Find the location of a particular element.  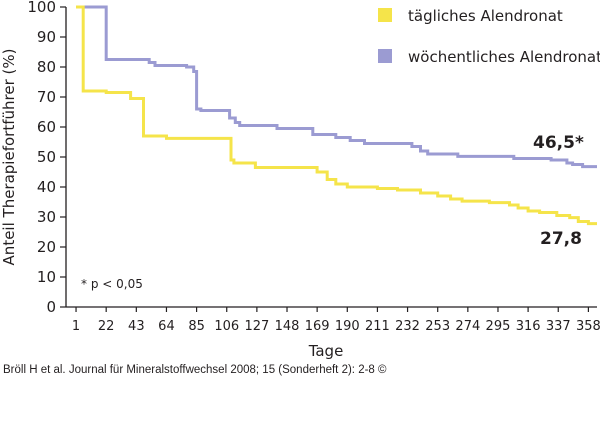

x-tick-label: 253 is located at coordinates (437, 326).